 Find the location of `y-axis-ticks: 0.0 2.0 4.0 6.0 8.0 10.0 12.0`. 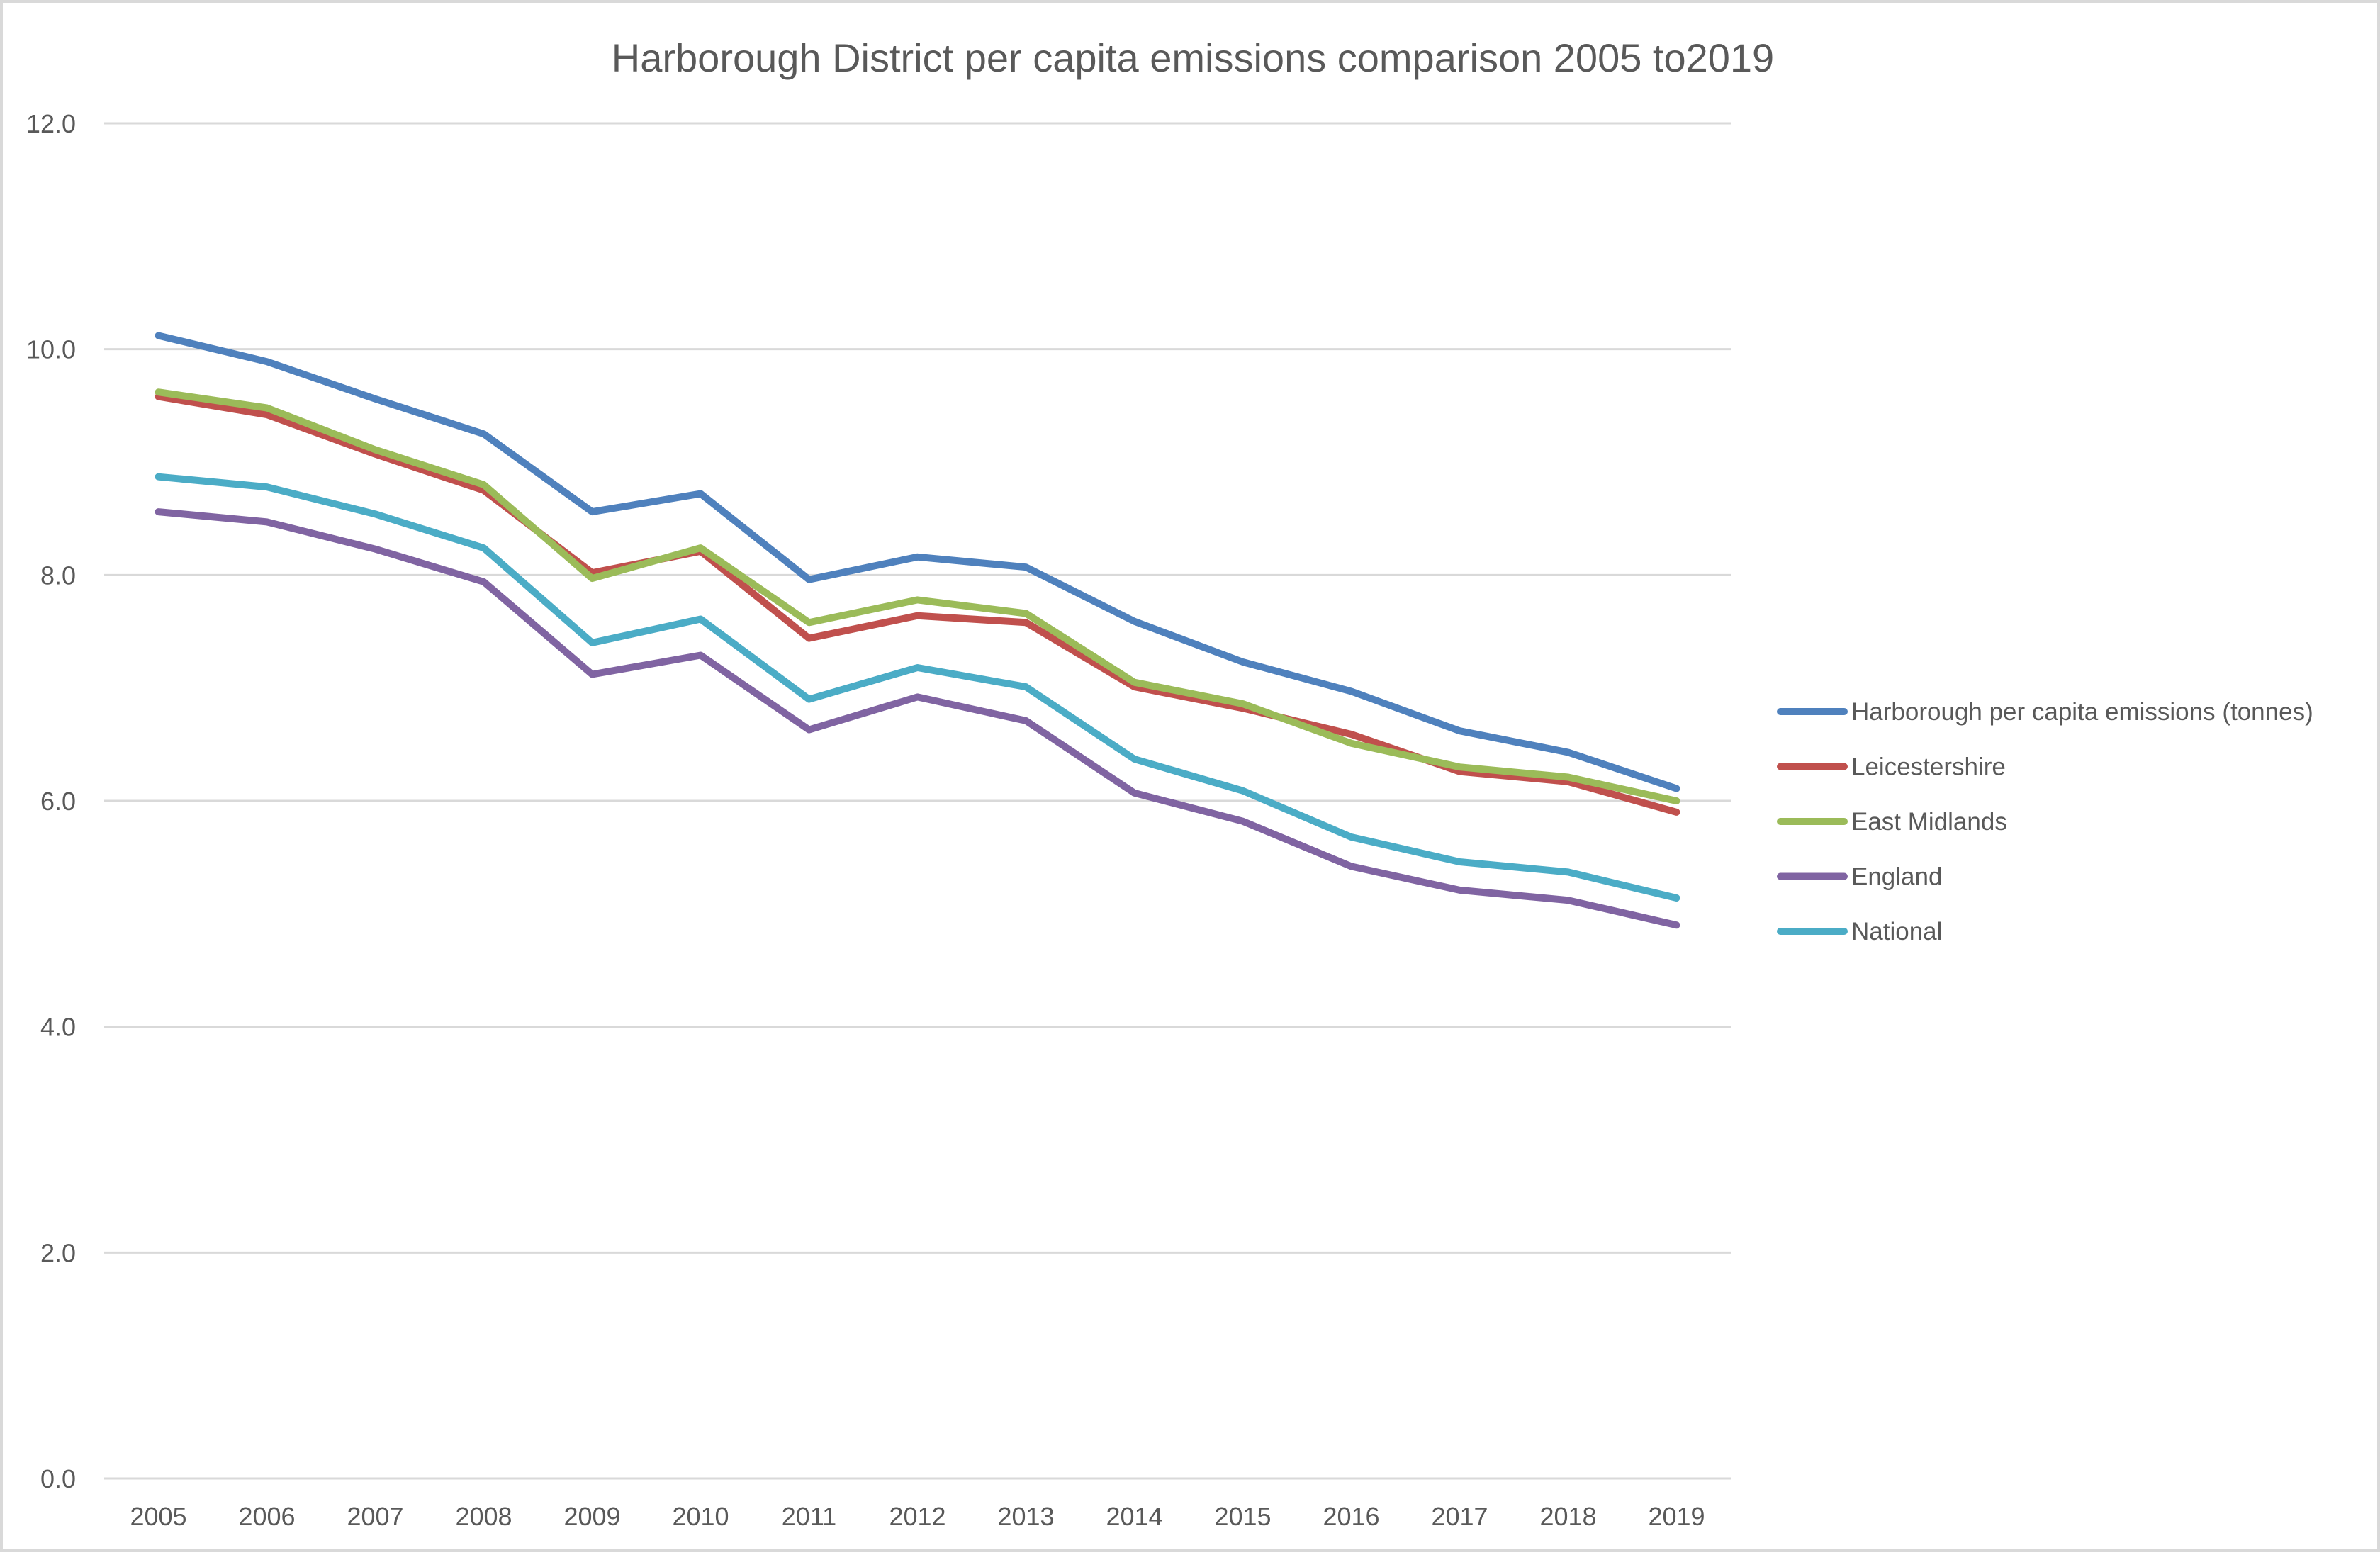

y-axis-ticks: 0.0 2.0 4.0 6.0 8.0 10.0 12.0 is located at coordinates (51, 801).